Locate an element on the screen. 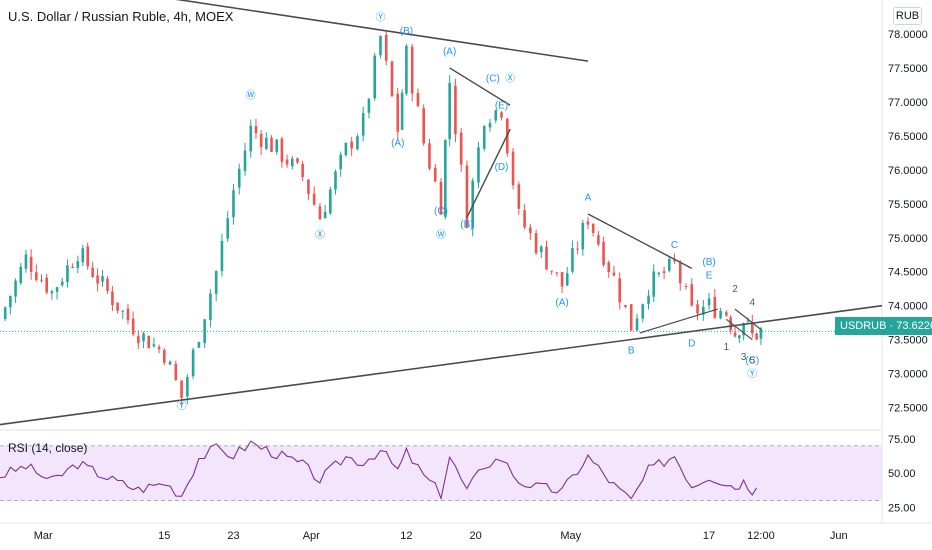 Image resolution: width=932 pixels, height=550 pixels. y-tick-label: 78.0000 is located at coordinates (908, 35).